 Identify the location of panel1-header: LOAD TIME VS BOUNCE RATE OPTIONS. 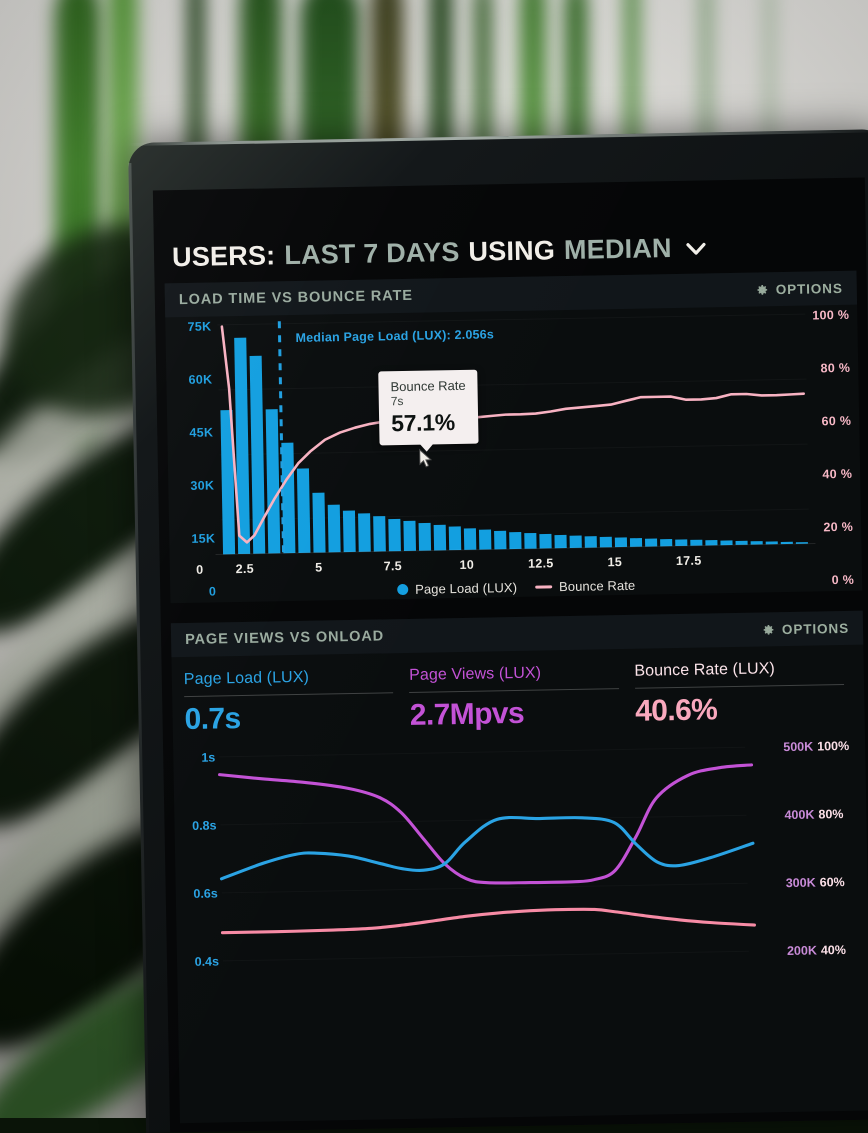
(511, 294).